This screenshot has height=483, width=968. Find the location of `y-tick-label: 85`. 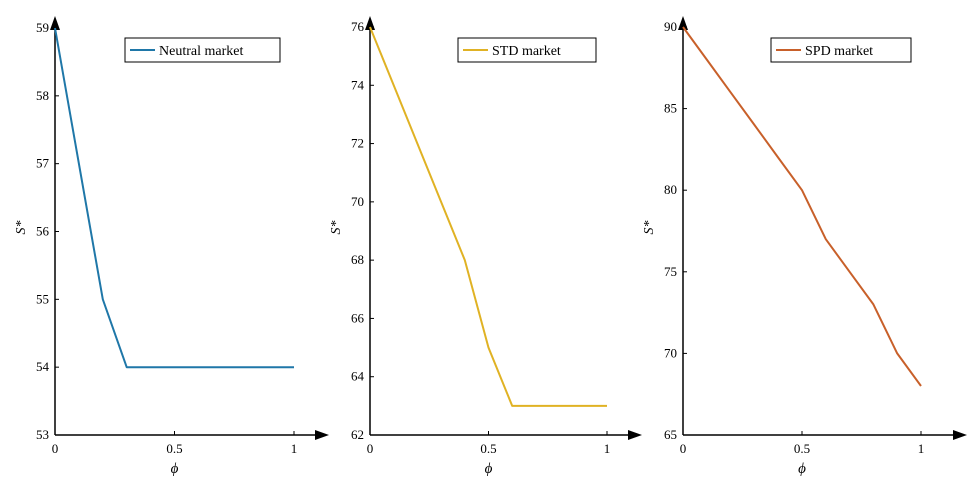

y-tick-label: 85 is located at coordinates (670, 108).